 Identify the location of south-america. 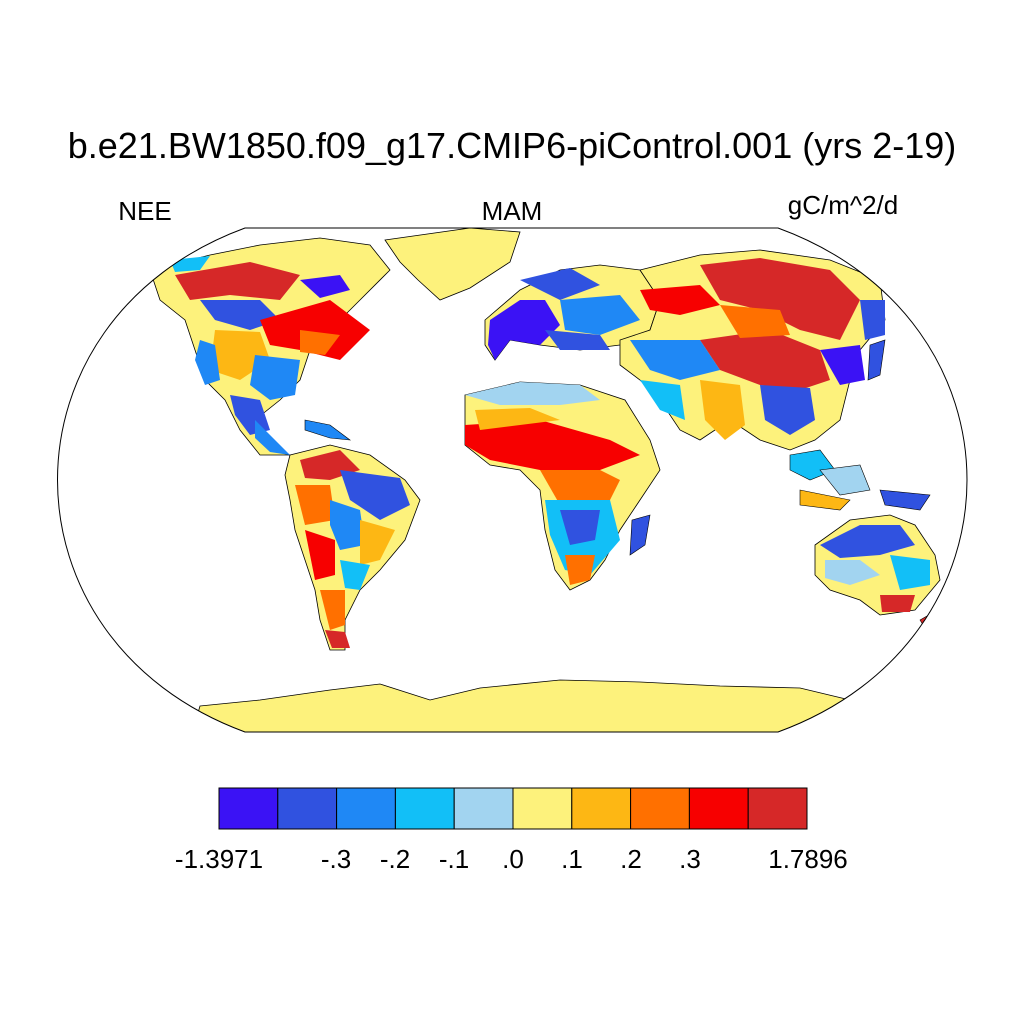
(352, 547).